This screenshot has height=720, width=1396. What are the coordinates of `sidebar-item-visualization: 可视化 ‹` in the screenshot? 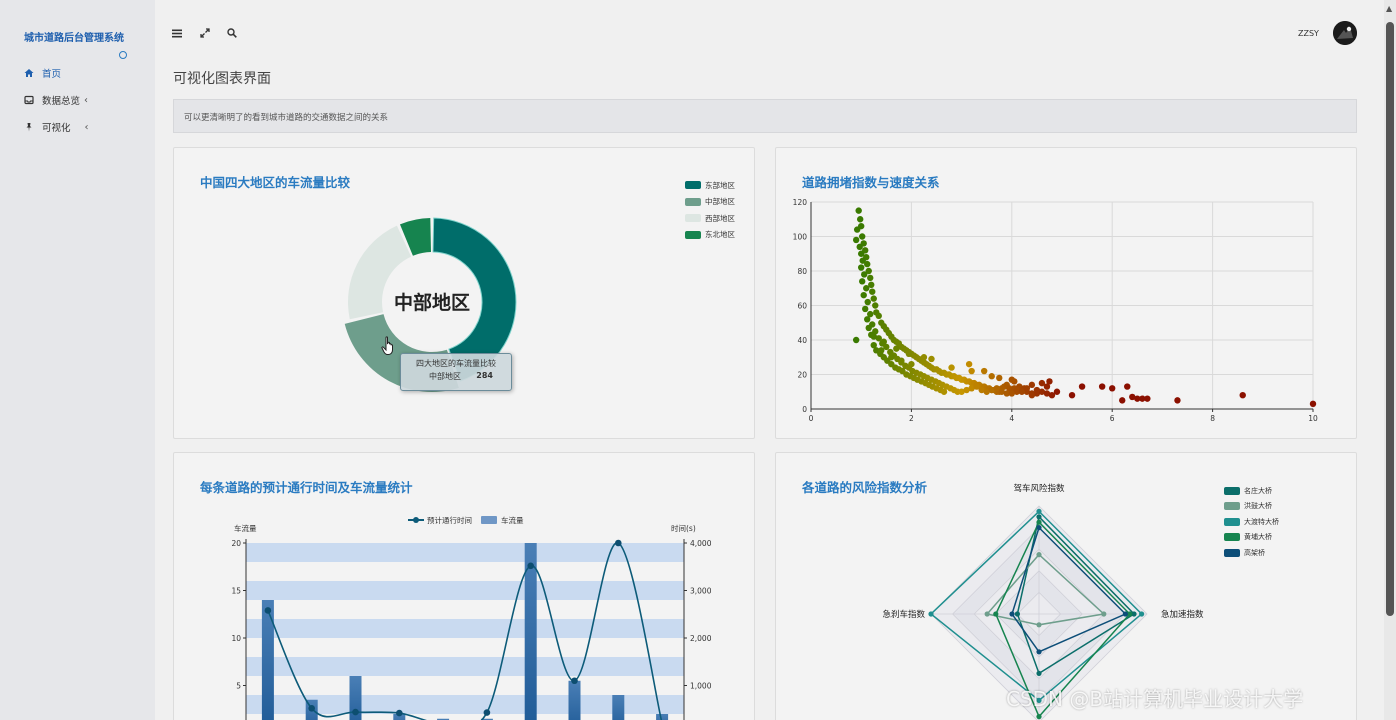 It's located at (56, 127).